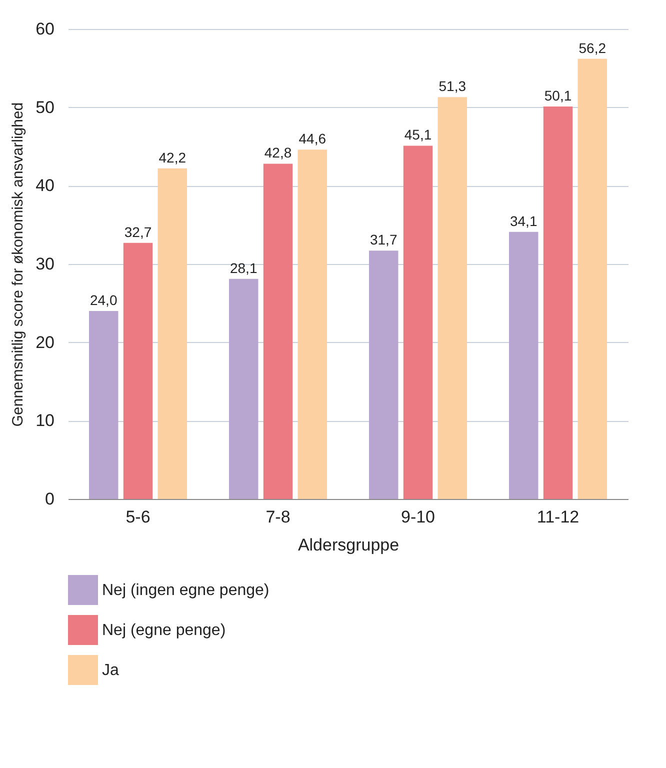  What do you see at coordinates (45, 342) in the screenshot?
I see `y-tick-label: 20` at bounding box center [45, 342].